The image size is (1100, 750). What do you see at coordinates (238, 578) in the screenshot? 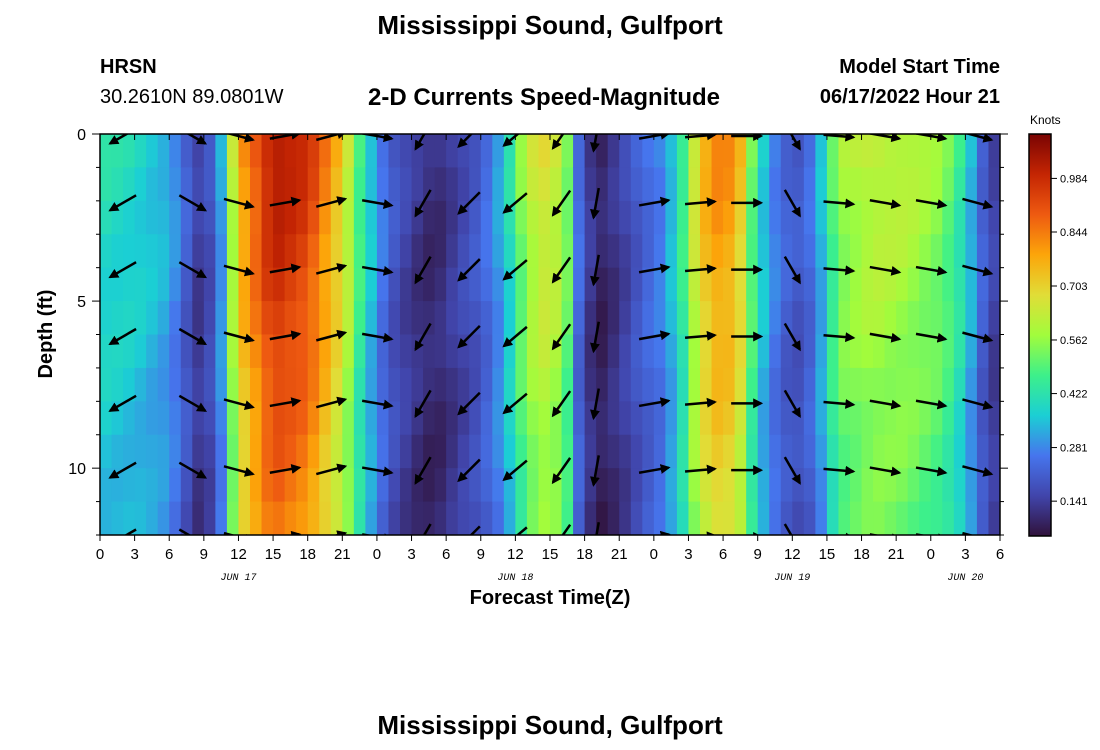
I see `date-label: JUN 17` at bounding box center [238, 578].